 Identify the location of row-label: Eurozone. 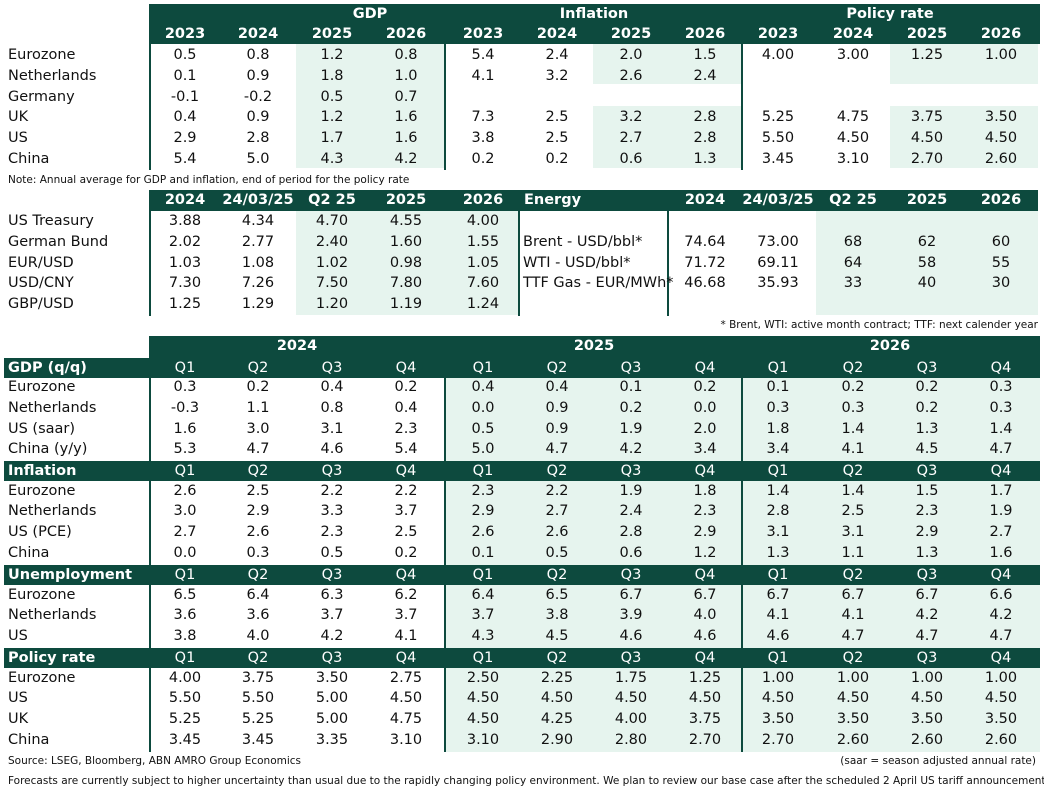
(42, 55).